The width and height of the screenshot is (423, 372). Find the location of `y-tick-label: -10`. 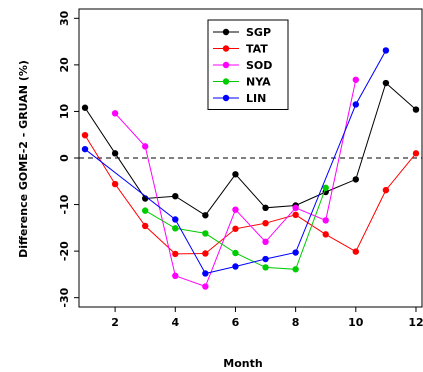

y-tick-label: -10 is located at coordinates (64, 204).